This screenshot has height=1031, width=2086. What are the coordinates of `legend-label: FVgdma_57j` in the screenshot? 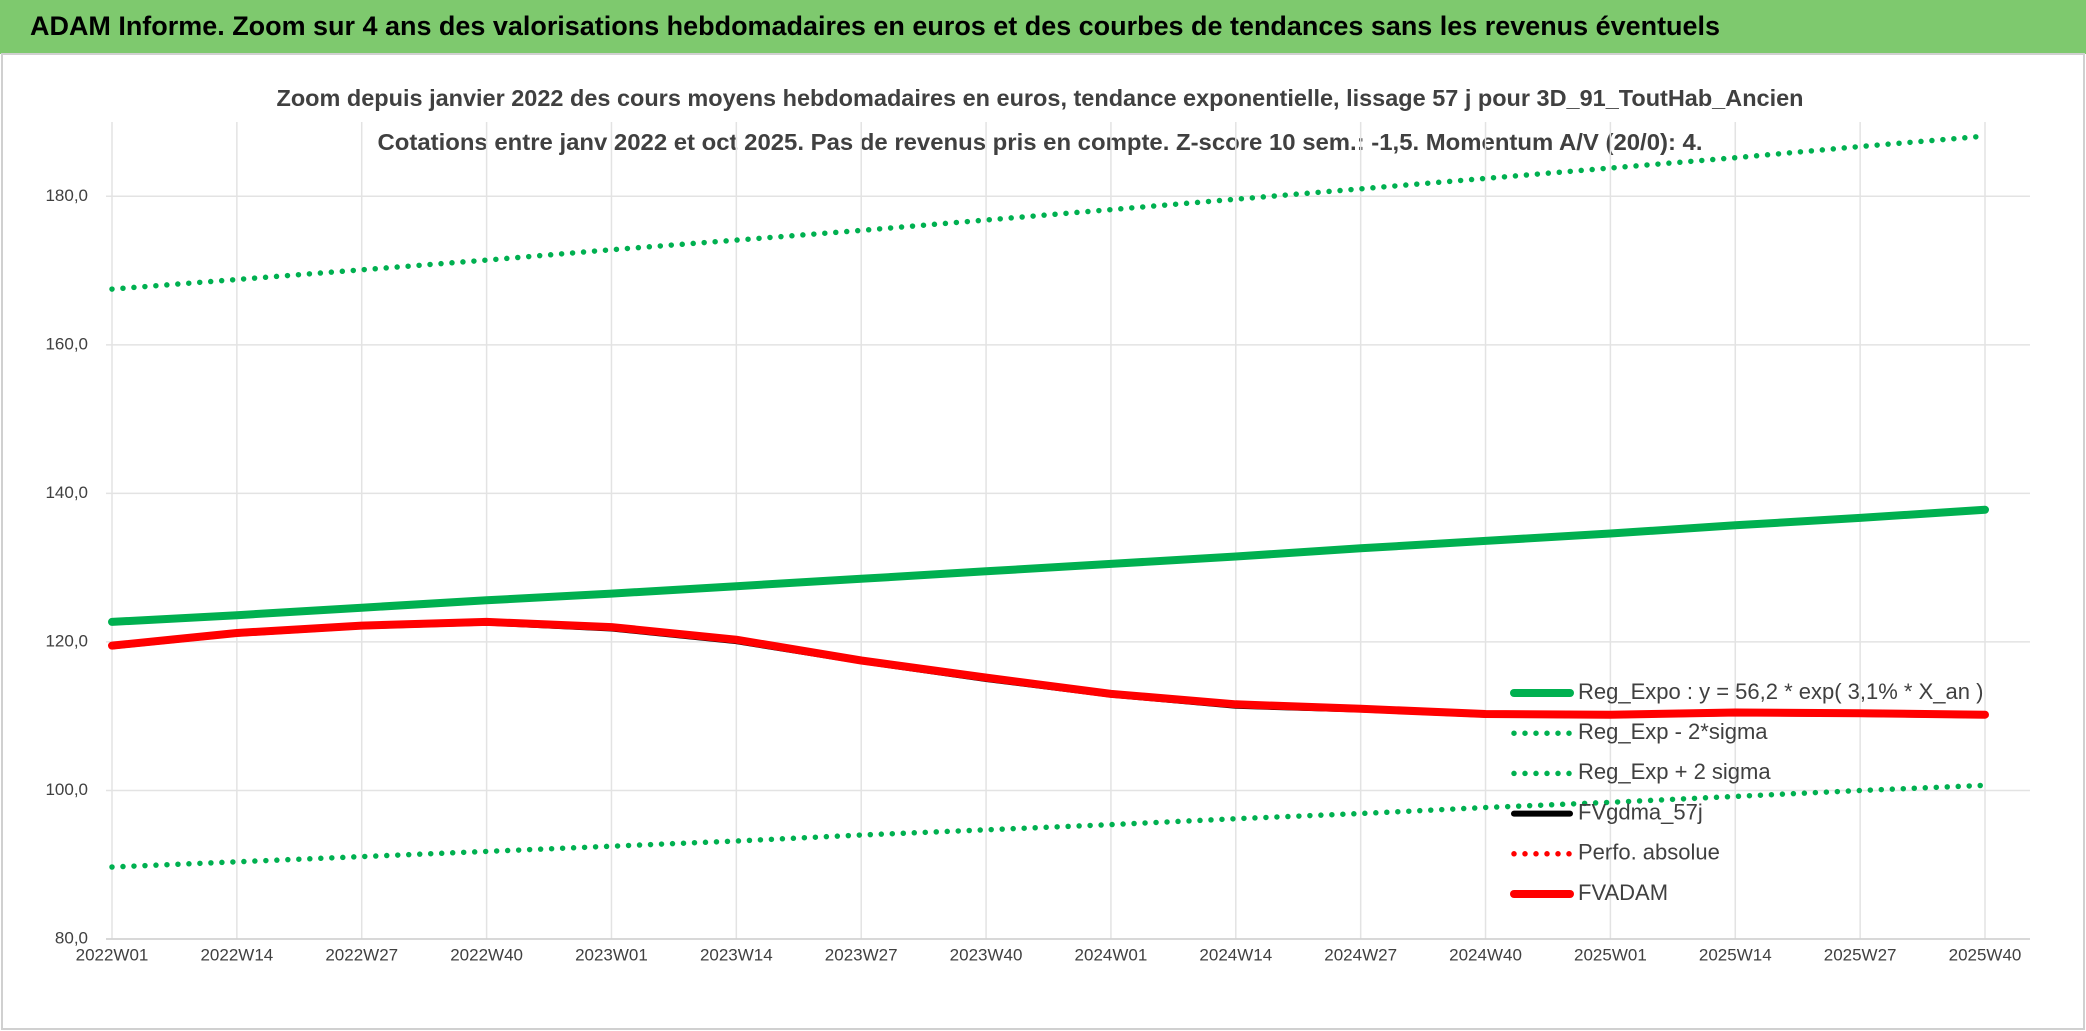 It's located at (1640, 811).